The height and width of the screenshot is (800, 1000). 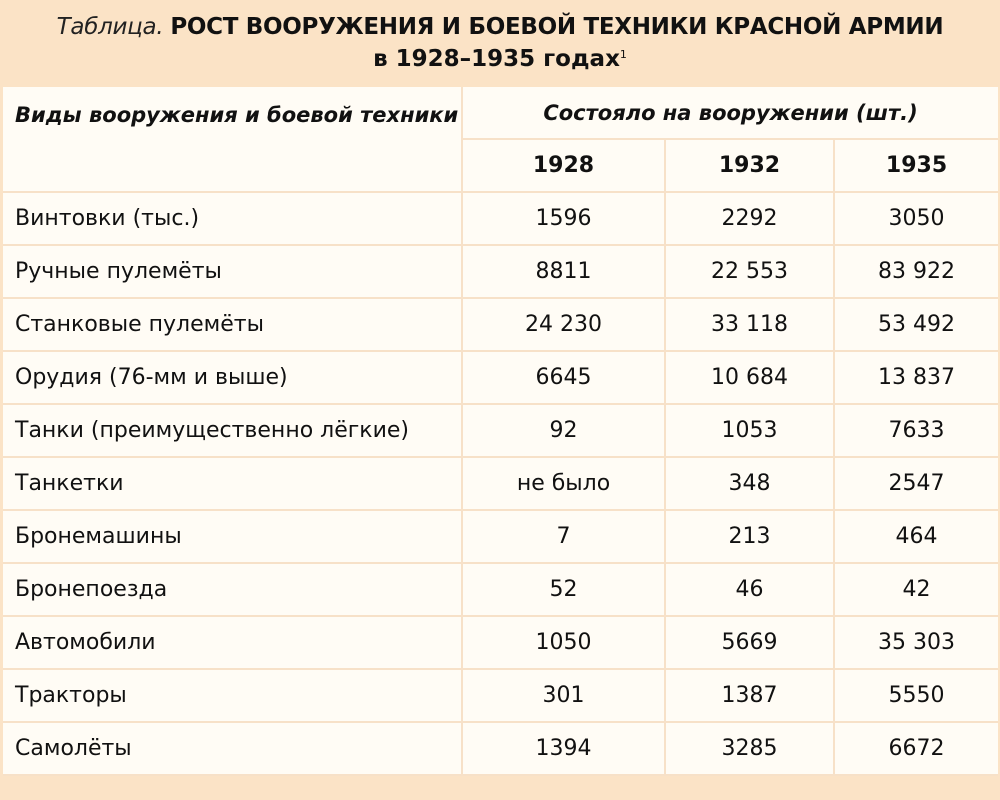 What do you see at coordinates (749, 271) in the screenshot?
I see `cell-value-1932: 22 553` at bounding box center [749, 271].